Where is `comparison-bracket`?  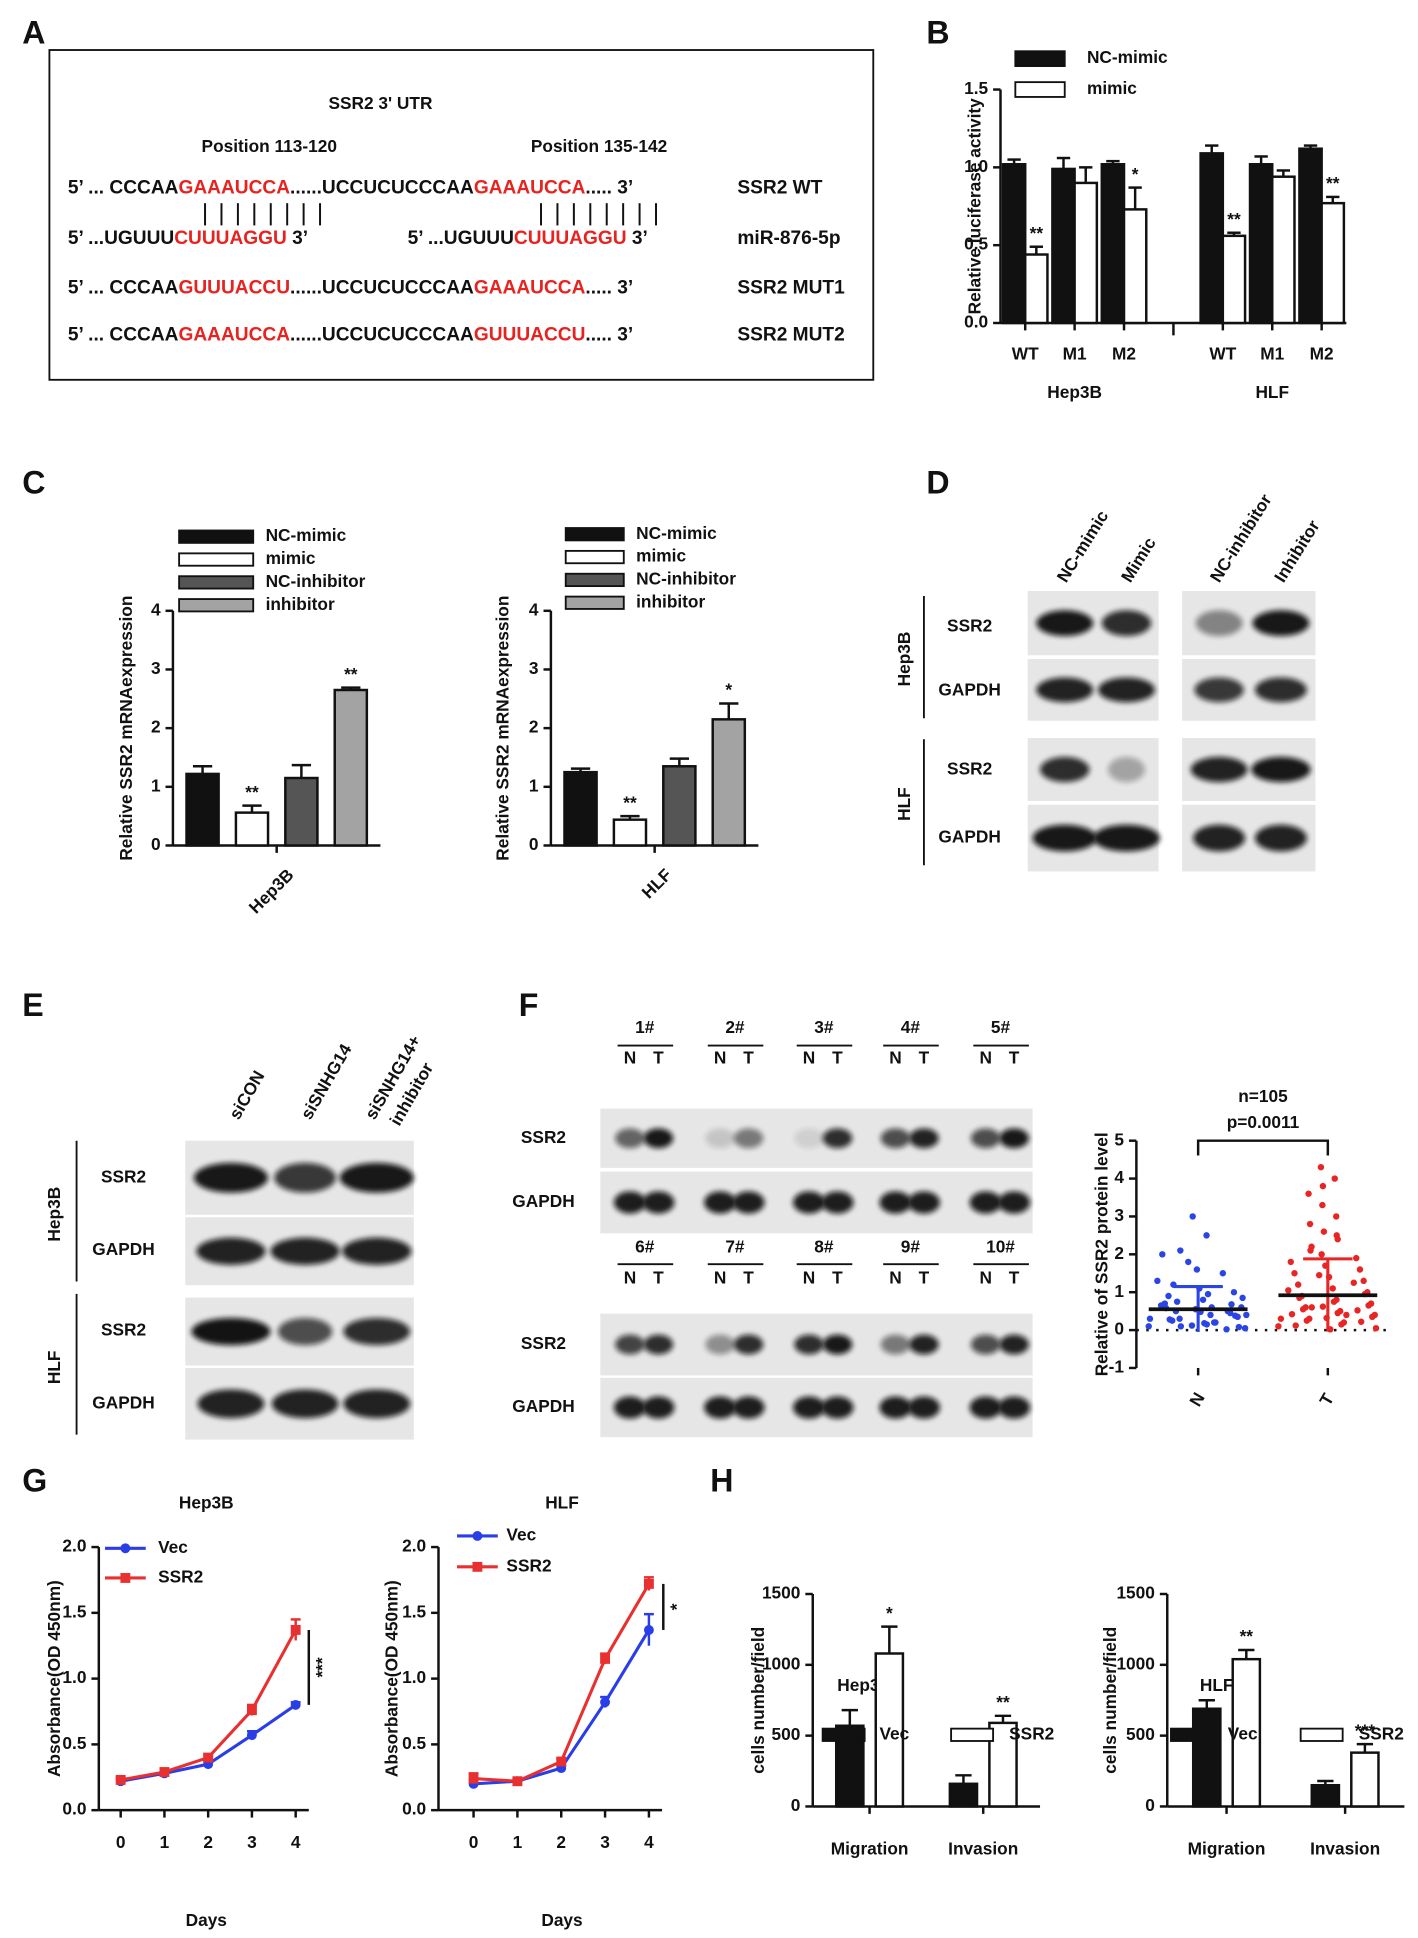 comparison-bracket is located at coordinates (1263, 1147).